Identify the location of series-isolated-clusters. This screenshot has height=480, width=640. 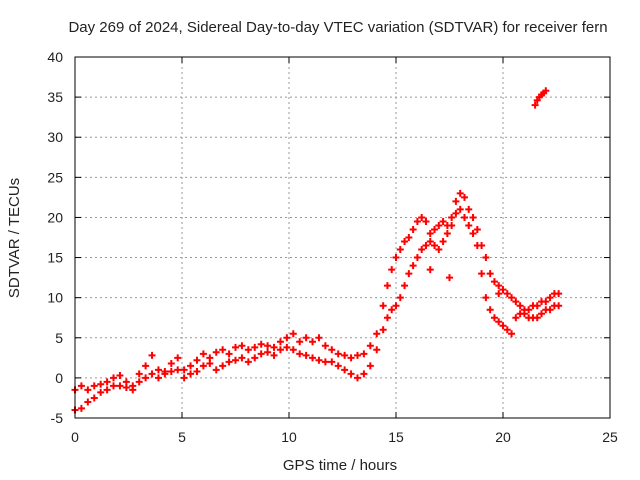
(488, 192).